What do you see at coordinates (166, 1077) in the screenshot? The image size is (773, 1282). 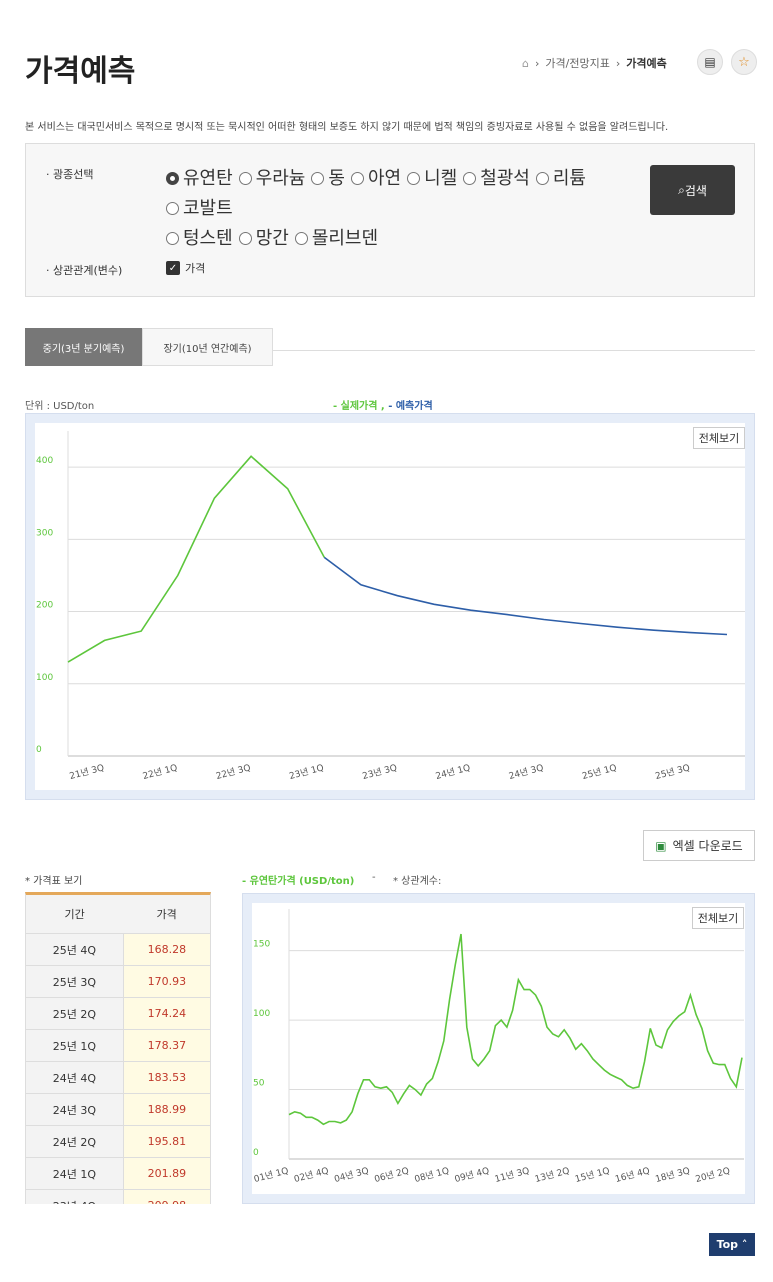 I see `price-cell: 183.53` at bounding box center [166, 1077].